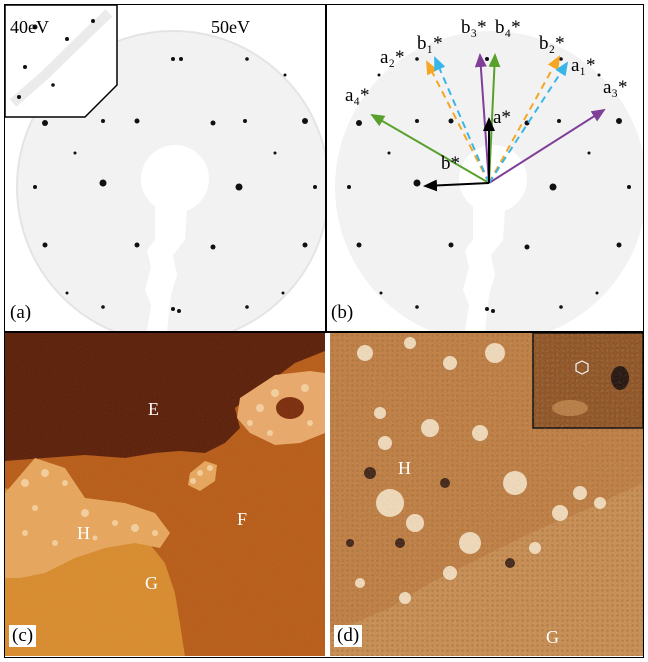 The width and height of the screenshot is (648, 662). Describe the element at coordinates (324, 332) in the screenshot. I see `divider-horizontal` at that location.